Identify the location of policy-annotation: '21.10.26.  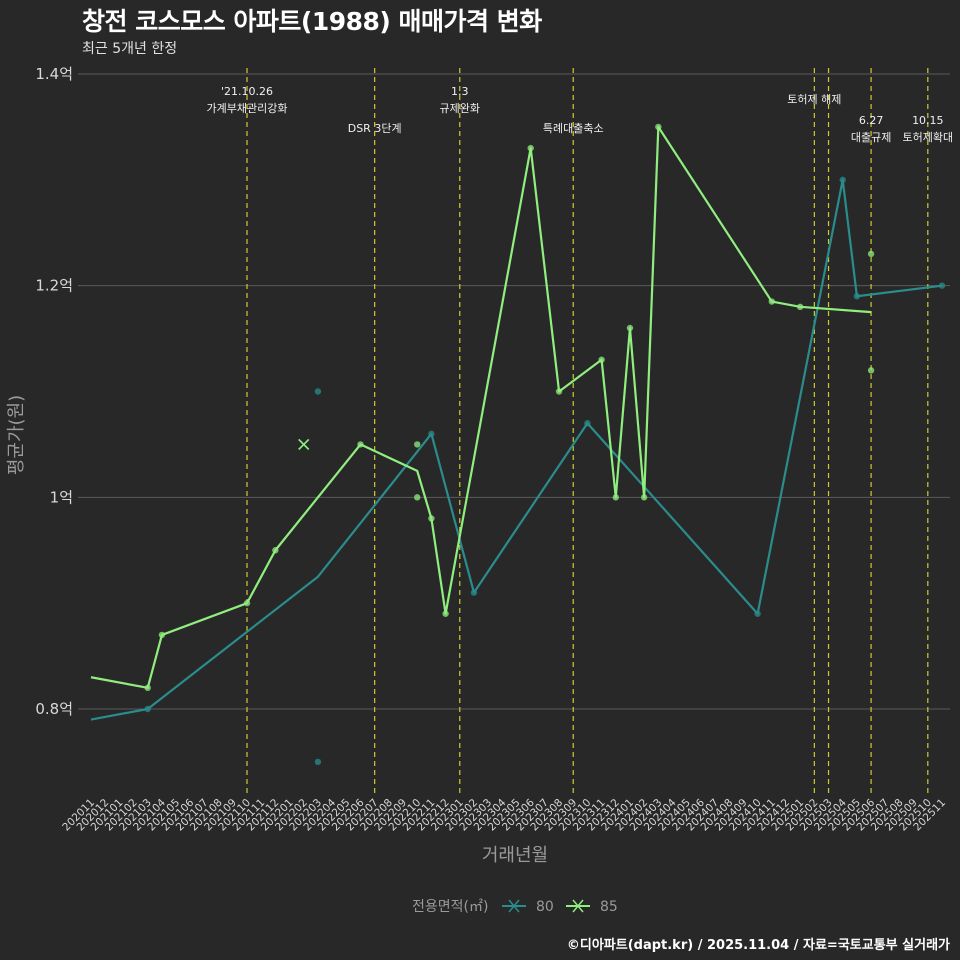
(247, 91).